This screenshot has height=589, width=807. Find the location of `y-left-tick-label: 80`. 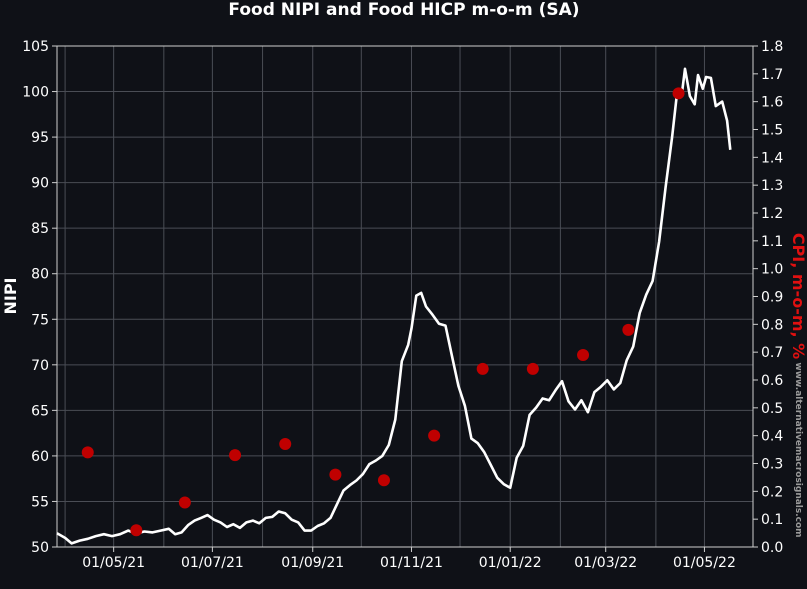

y-left-tick-label: 80 is located at coordinates (40, 275).